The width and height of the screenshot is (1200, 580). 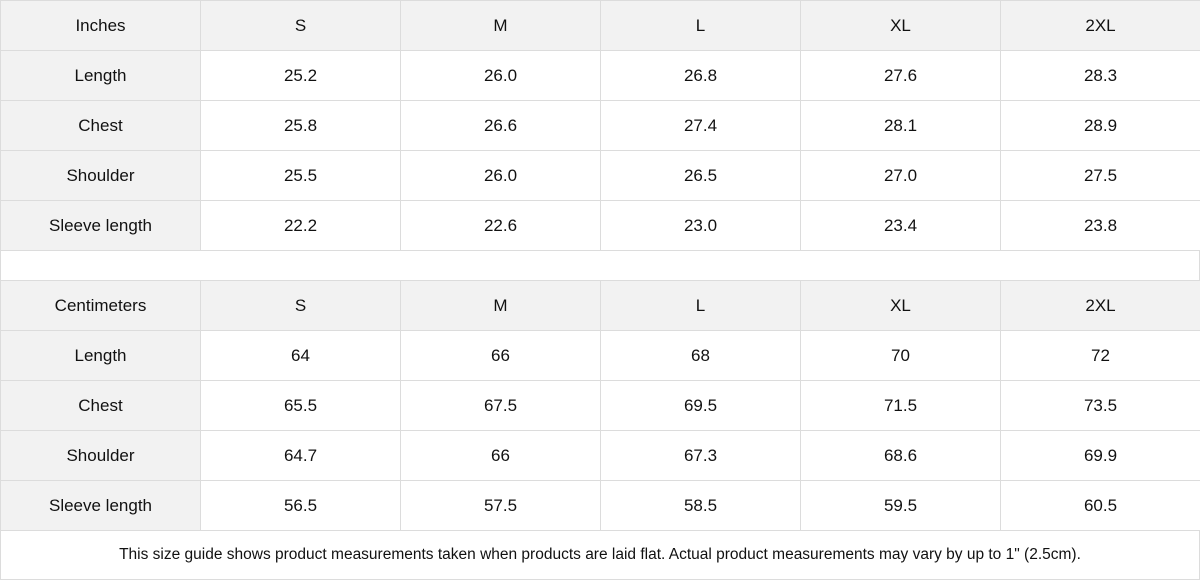 I want to click on table-header-row: Centimeters S M L XL 2XL, so click(x=600, y=306).